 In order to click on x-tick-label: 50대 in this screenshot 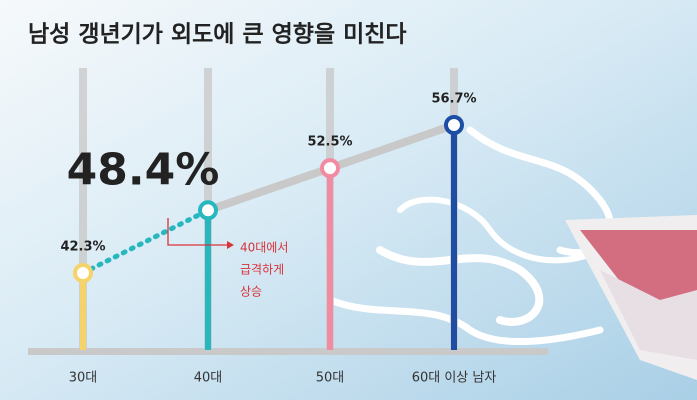, I will do `click(330, 378)`.